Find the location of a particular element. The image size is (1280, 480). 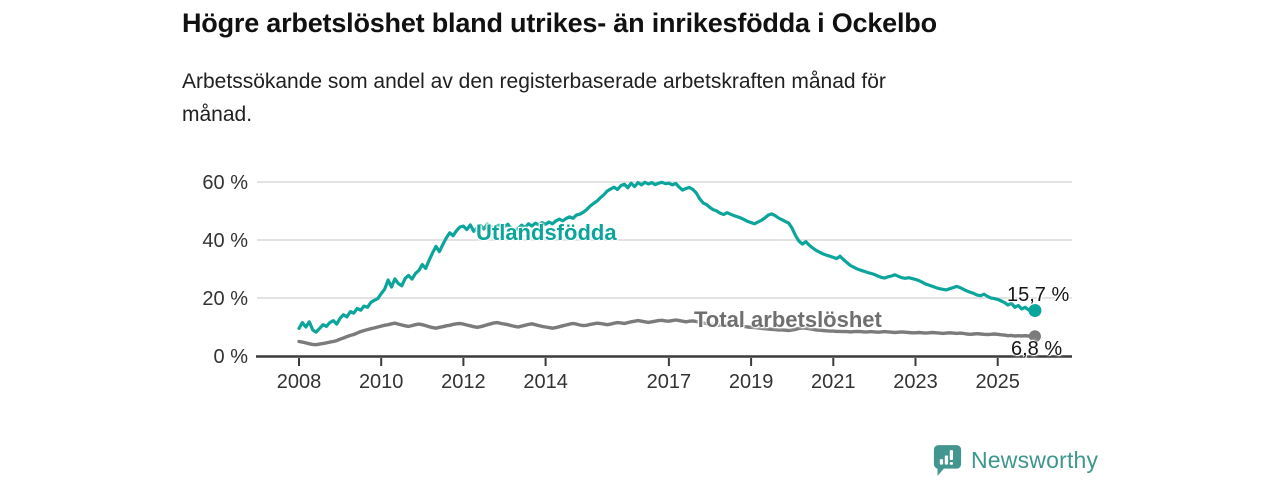

end-value-total-arbetsloshet: 6,8 % is located at coordinates (1037, 349).